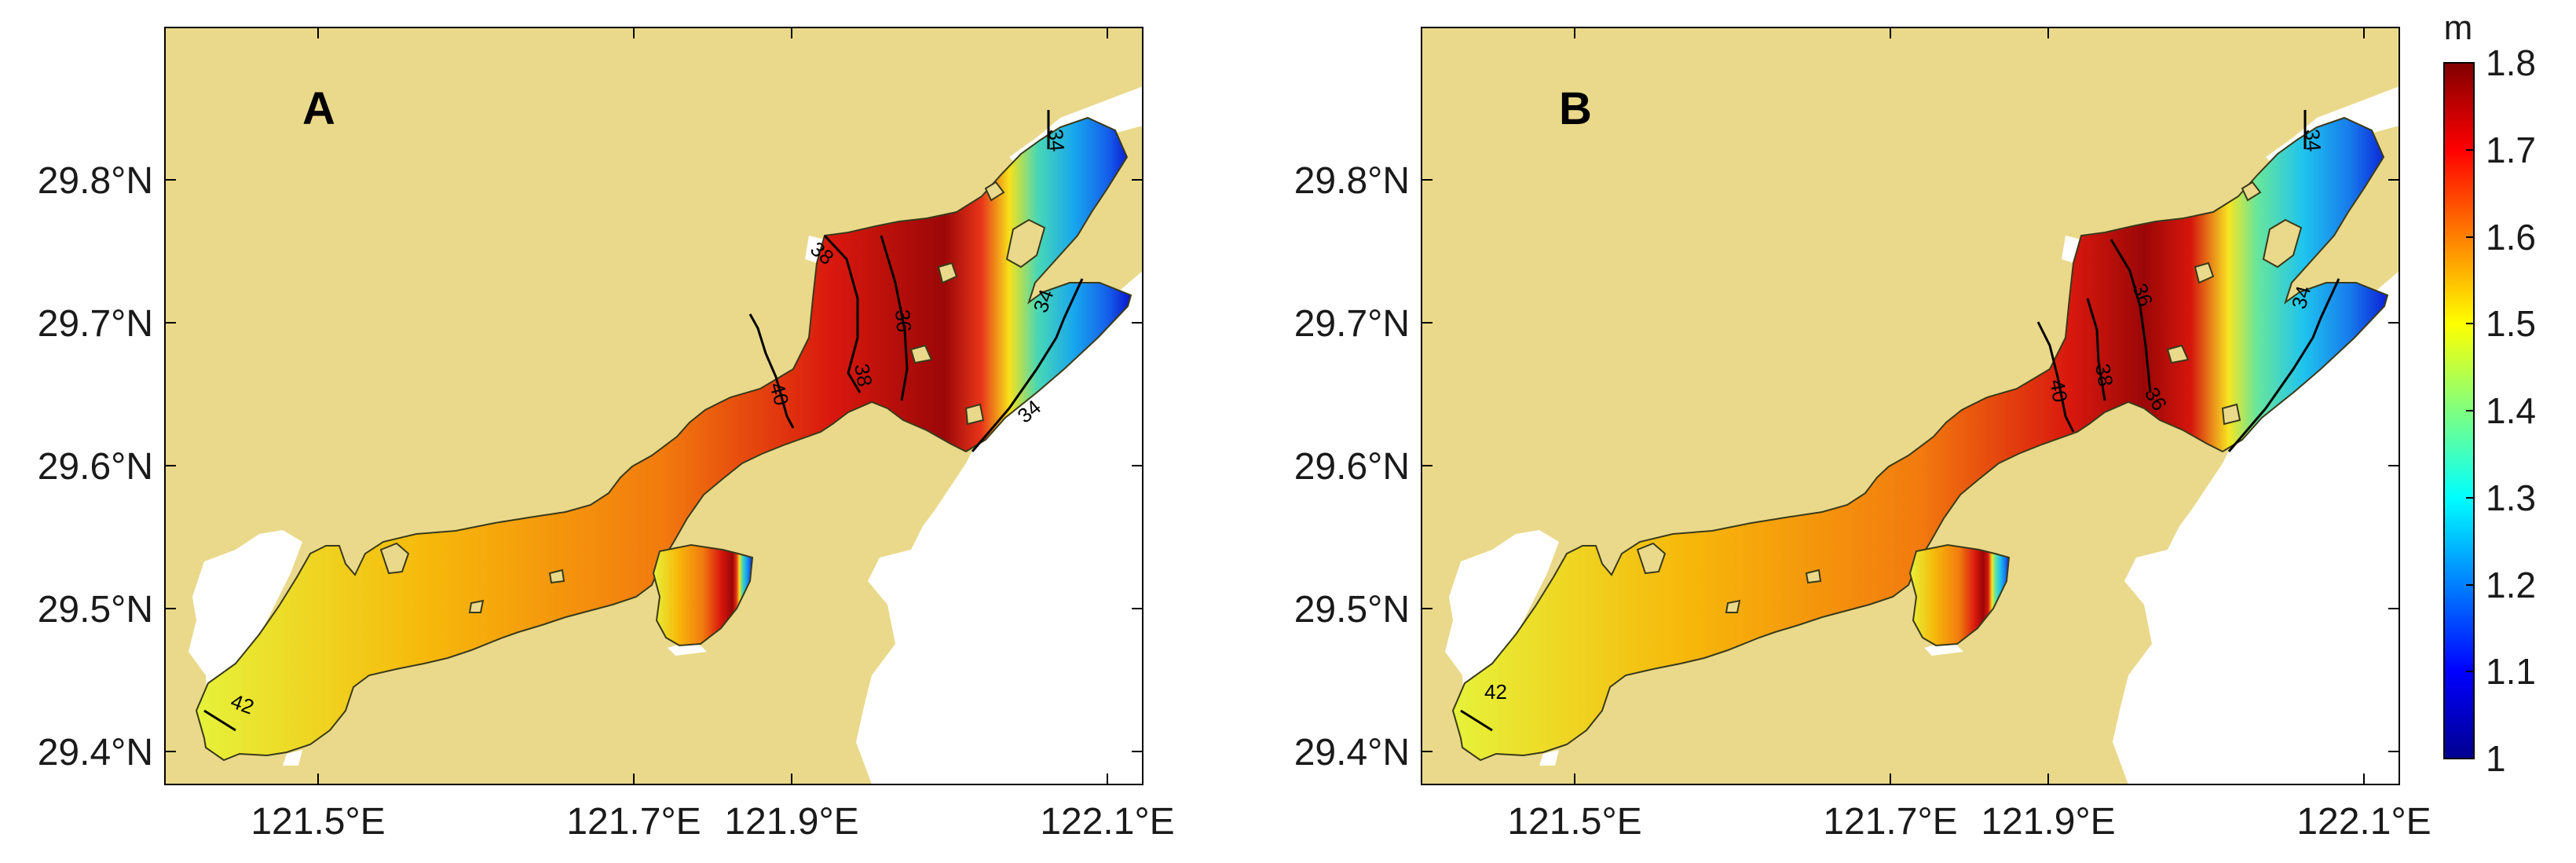 This screenshot has width=2576, height=863. Describe the element at coordinates (1496, 692) in the screenshot. I see `contour-label: 42` at that location.